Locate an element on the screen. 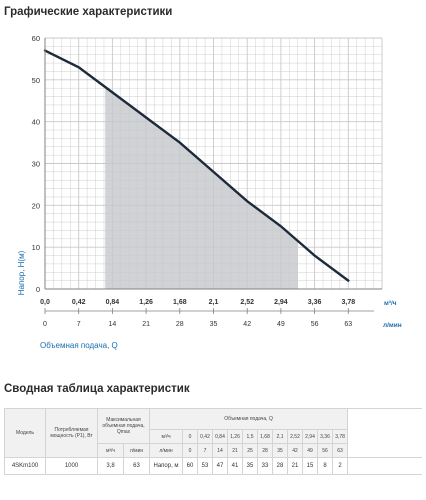  x2-tick-label: 63 is located at coordinates (348, 324).